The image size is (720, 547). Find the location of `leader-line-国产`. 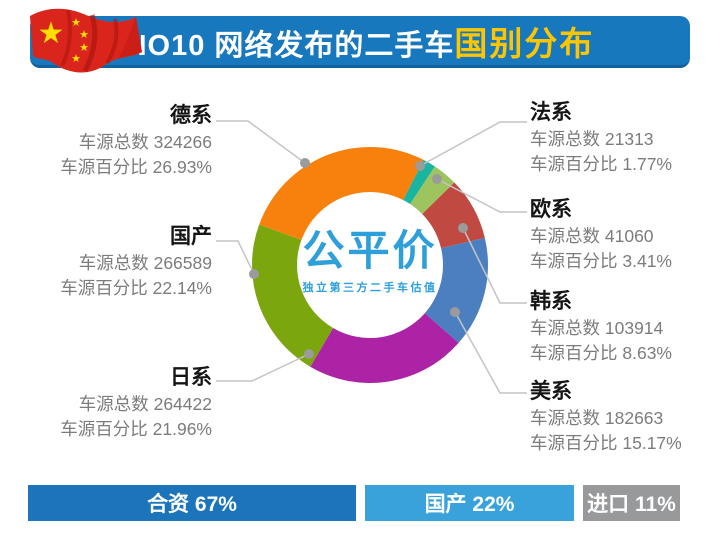

leader-line-国产 is located at coordinates (235, 257).